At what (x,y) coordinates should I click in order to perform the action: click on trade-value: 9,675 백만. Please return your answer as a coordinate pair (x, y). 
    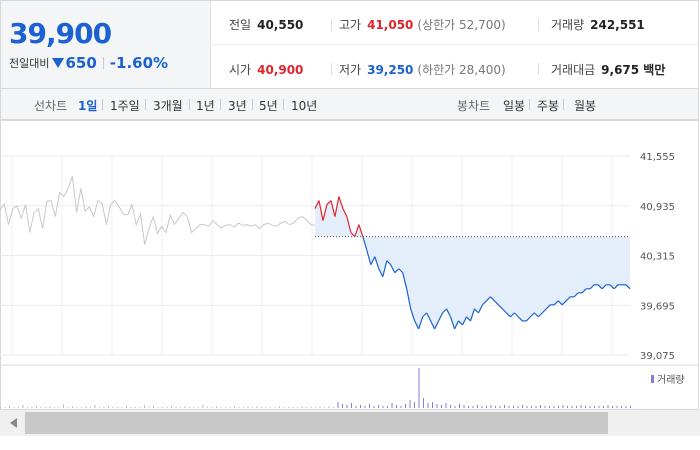
    Looking at the image, I should click on (633, 70).